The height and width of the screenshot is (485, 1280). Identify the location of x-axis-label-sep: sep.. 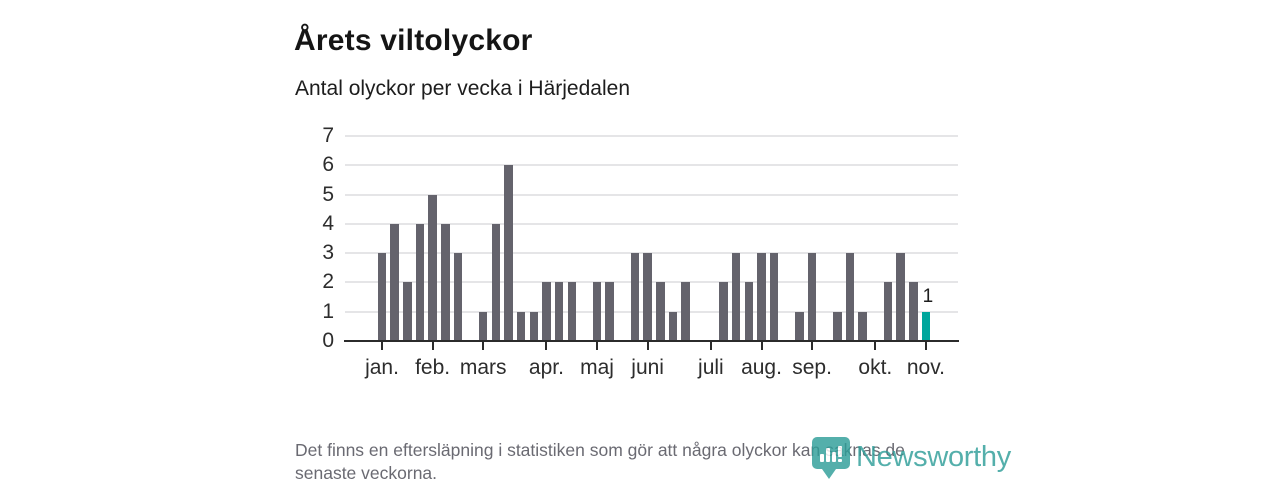
(812, 367).